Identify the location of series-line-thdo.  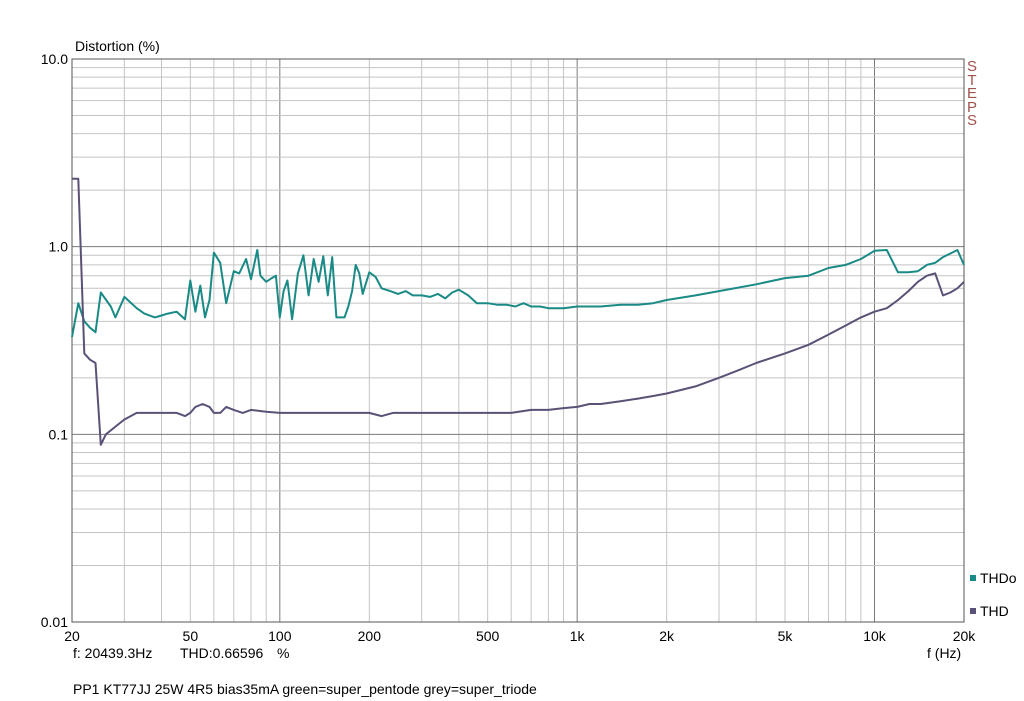
(518, 293).